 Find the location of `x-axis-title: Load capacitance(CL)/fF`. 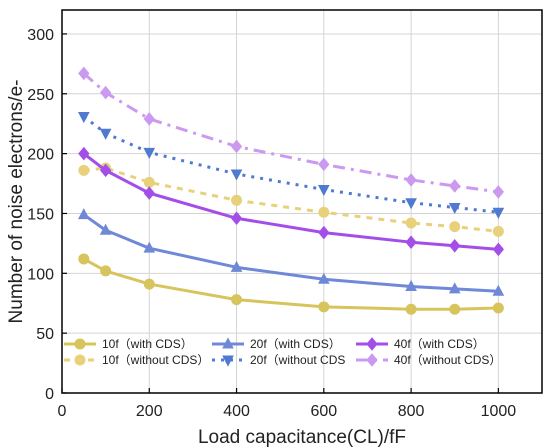

x-axis-title: Load capacitance(CL)/fF is located at coordinates (302, 437).